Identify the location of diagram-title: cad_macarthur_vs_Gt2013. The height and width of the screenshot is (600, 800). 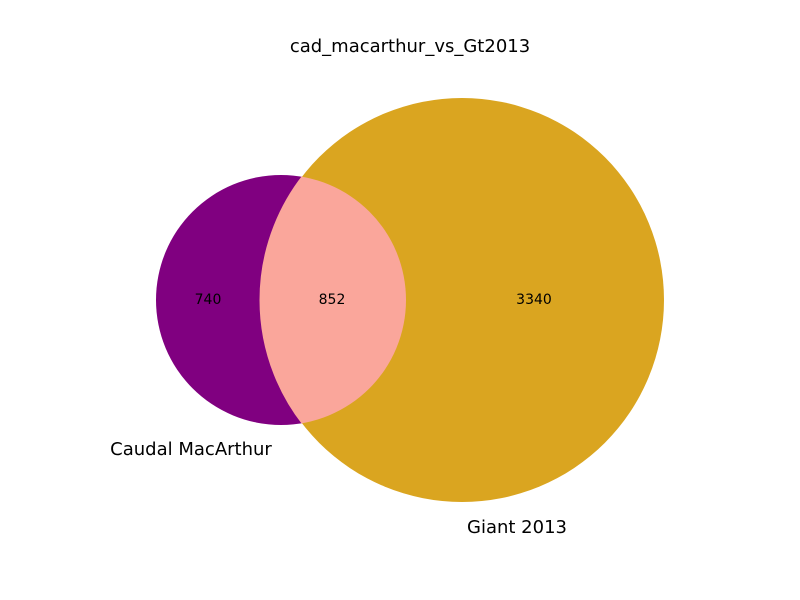
(410, 46).